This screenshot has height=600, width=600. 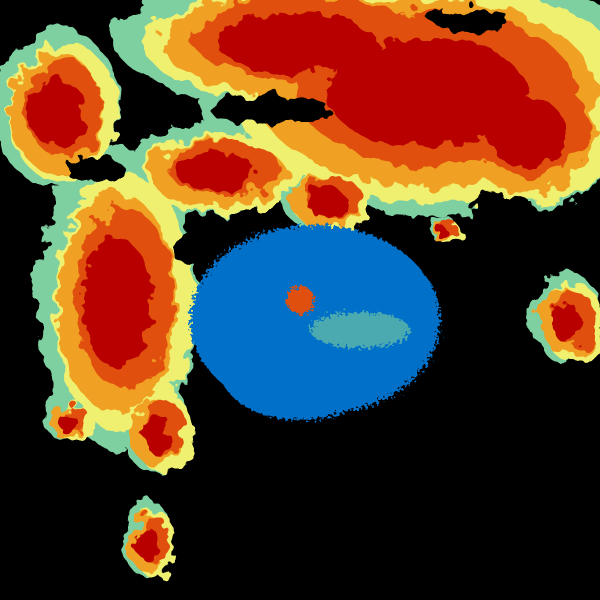 I want to click on ground-clutter-echo, so click(x=315, y=322).